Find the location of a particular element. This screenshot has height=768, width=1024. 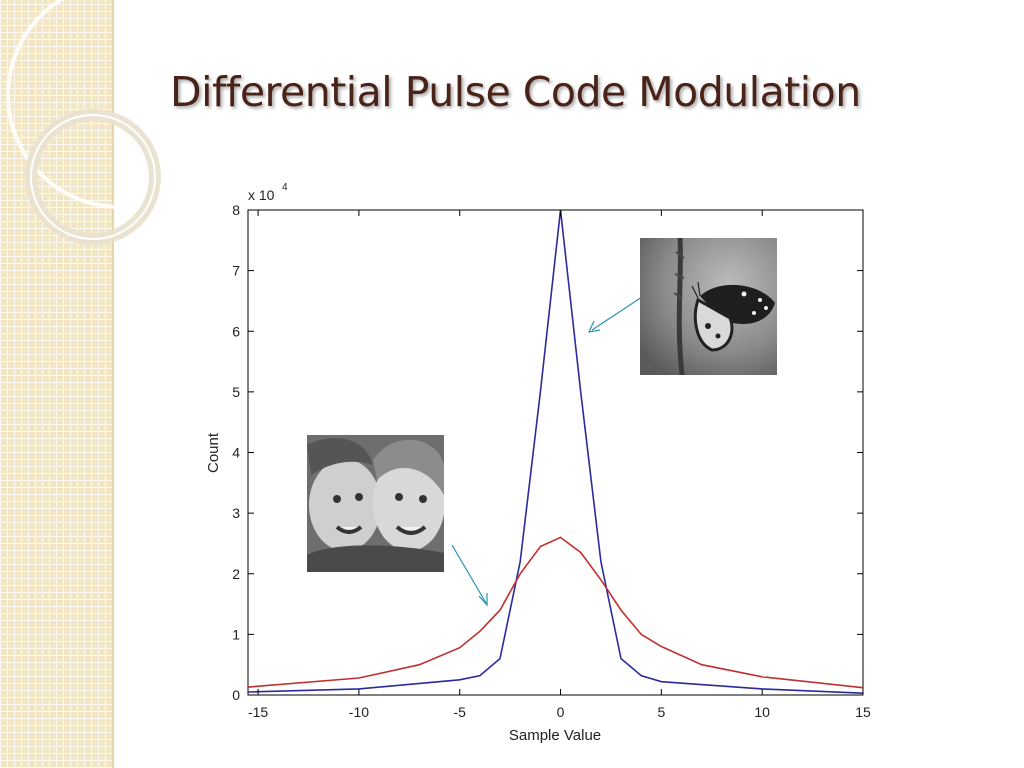

x-axis-label: Sample Value is located at coordinates (555, 735).